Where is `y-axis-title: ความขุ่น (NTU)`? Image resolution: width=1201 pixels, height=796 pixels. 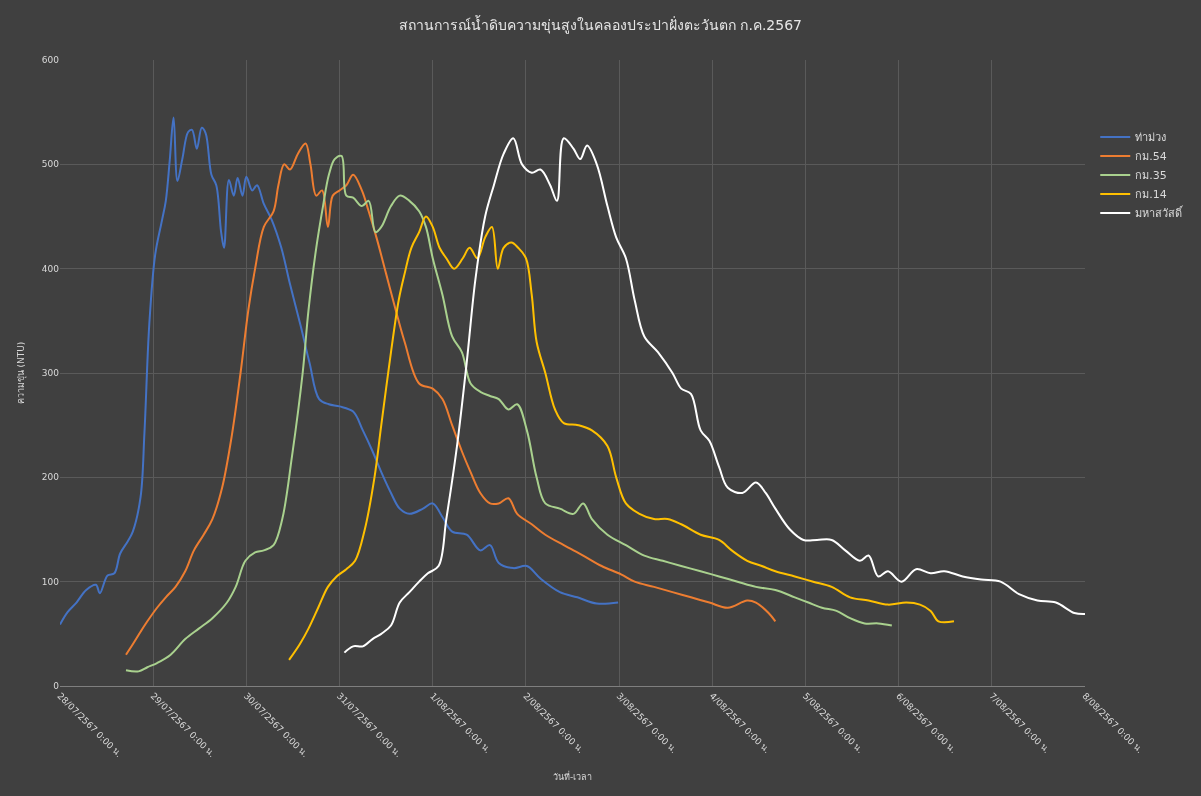
y-axis-title: ความขุ่น (NTU) is located at coordinates (22, 373).